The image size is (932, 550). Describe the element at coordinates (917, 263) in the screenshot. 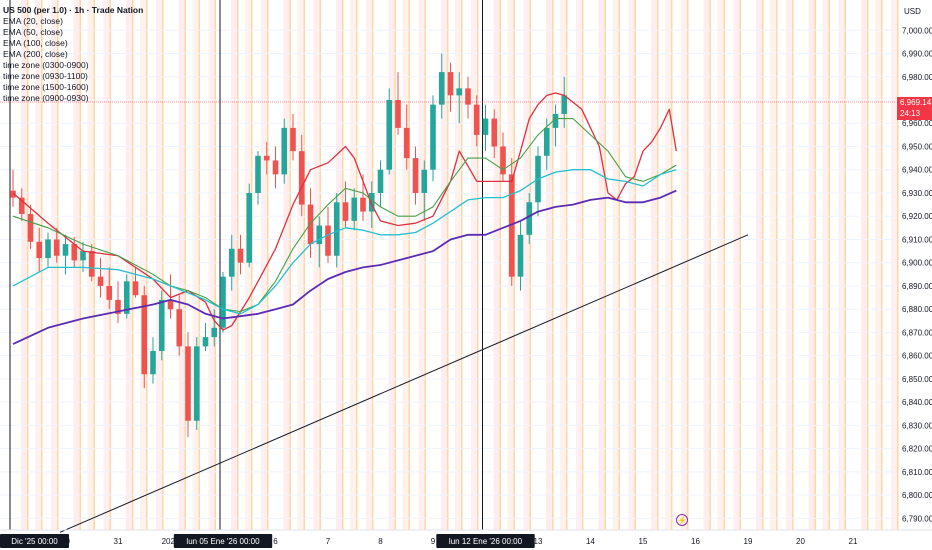

I see `price-tick-label: 6,900.00` at that location.